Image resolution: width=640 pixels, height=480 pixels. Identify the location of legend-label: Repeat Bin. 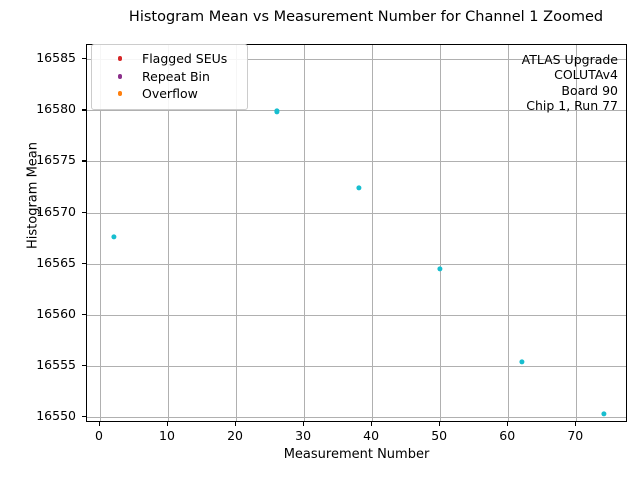
(176, 76).